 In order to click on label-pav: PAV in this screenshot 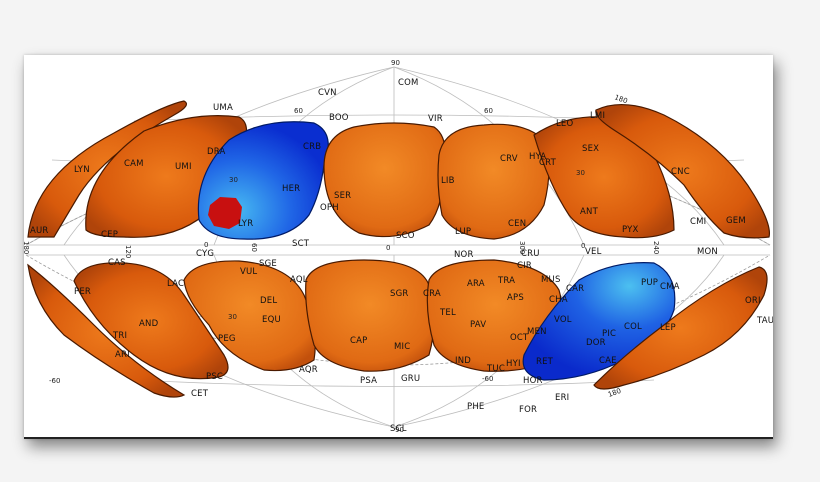, I will do `click(478, 325)`.